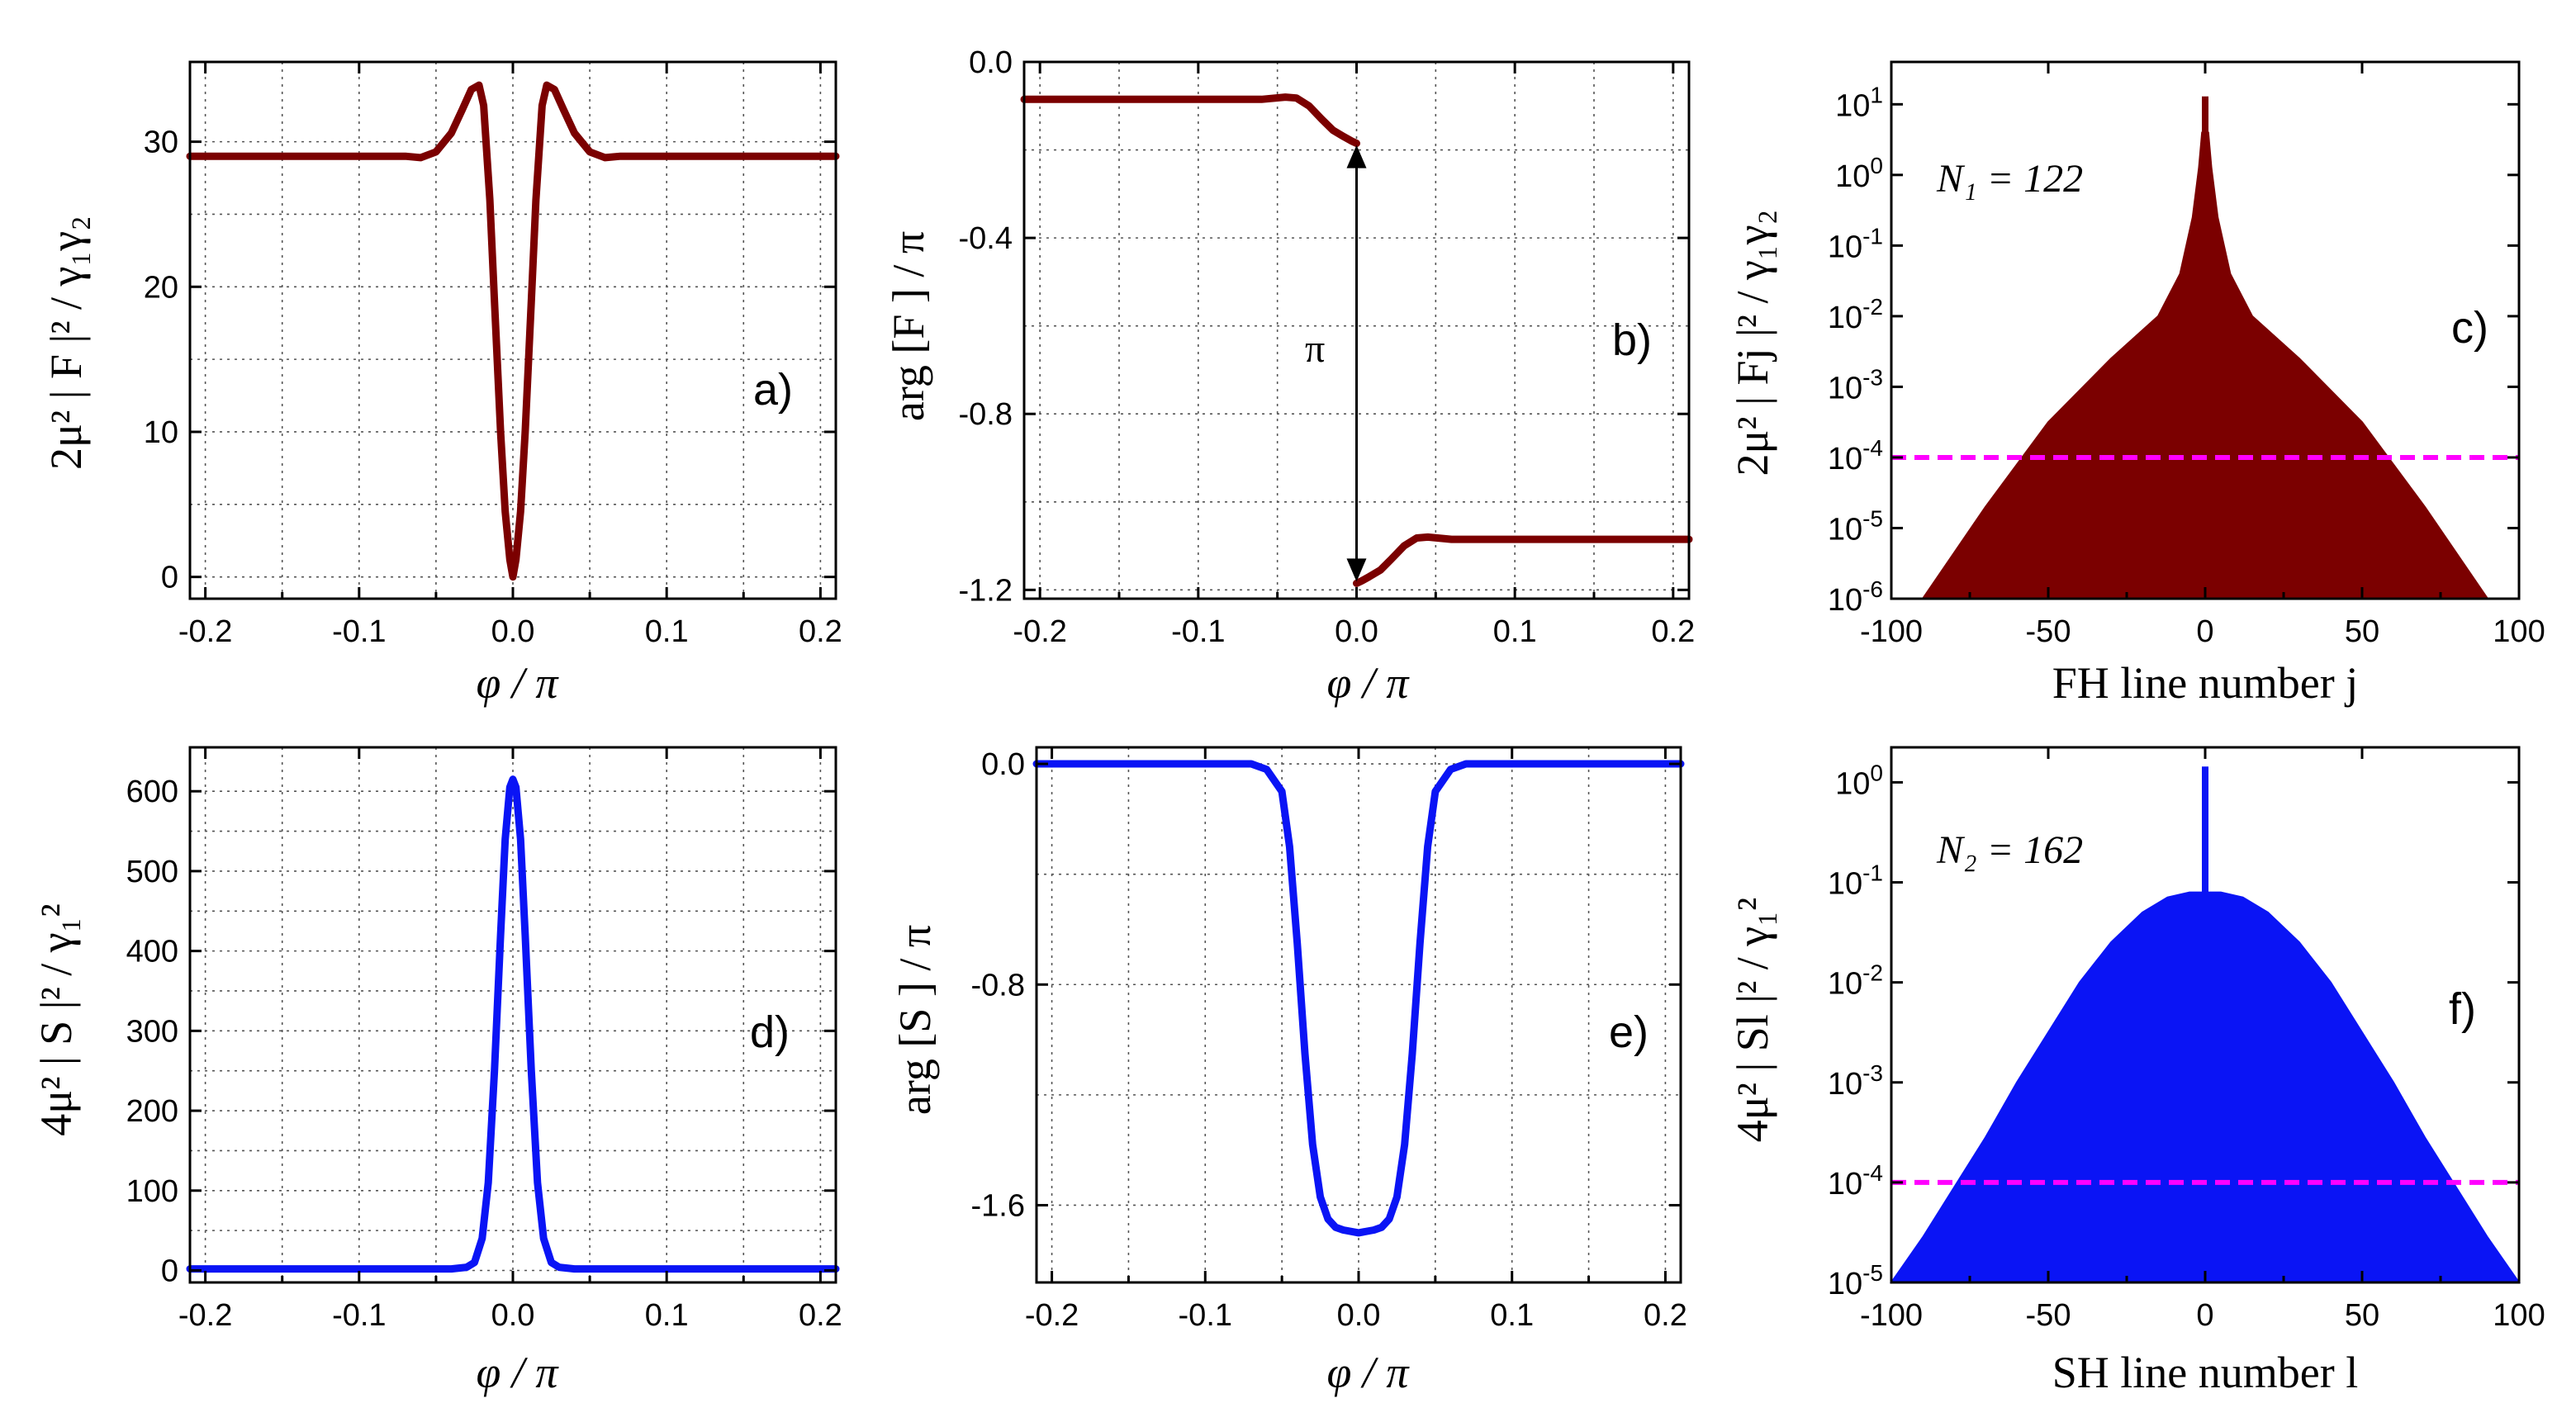 The width and height of the screenshot is (2576, 1422). Describe the element at coordinates (518, 683) in the screenshot. I see `panel-a-xlabel: φ / π` at that location.